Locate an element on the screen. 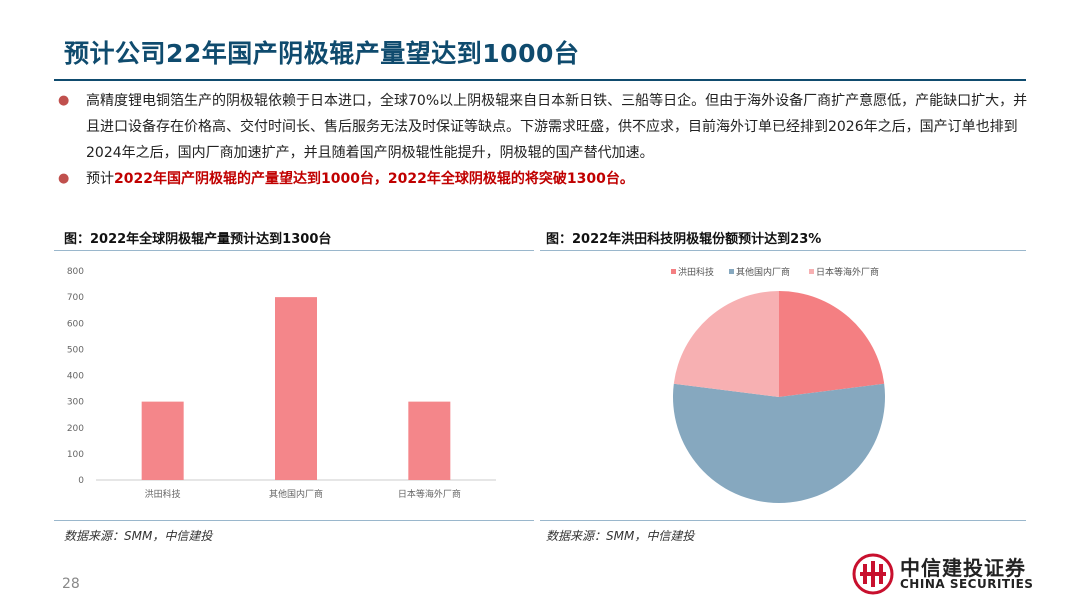  company-logo: 中信建投证券 CHINA SECURITIES is located at coordinates (943, 574).